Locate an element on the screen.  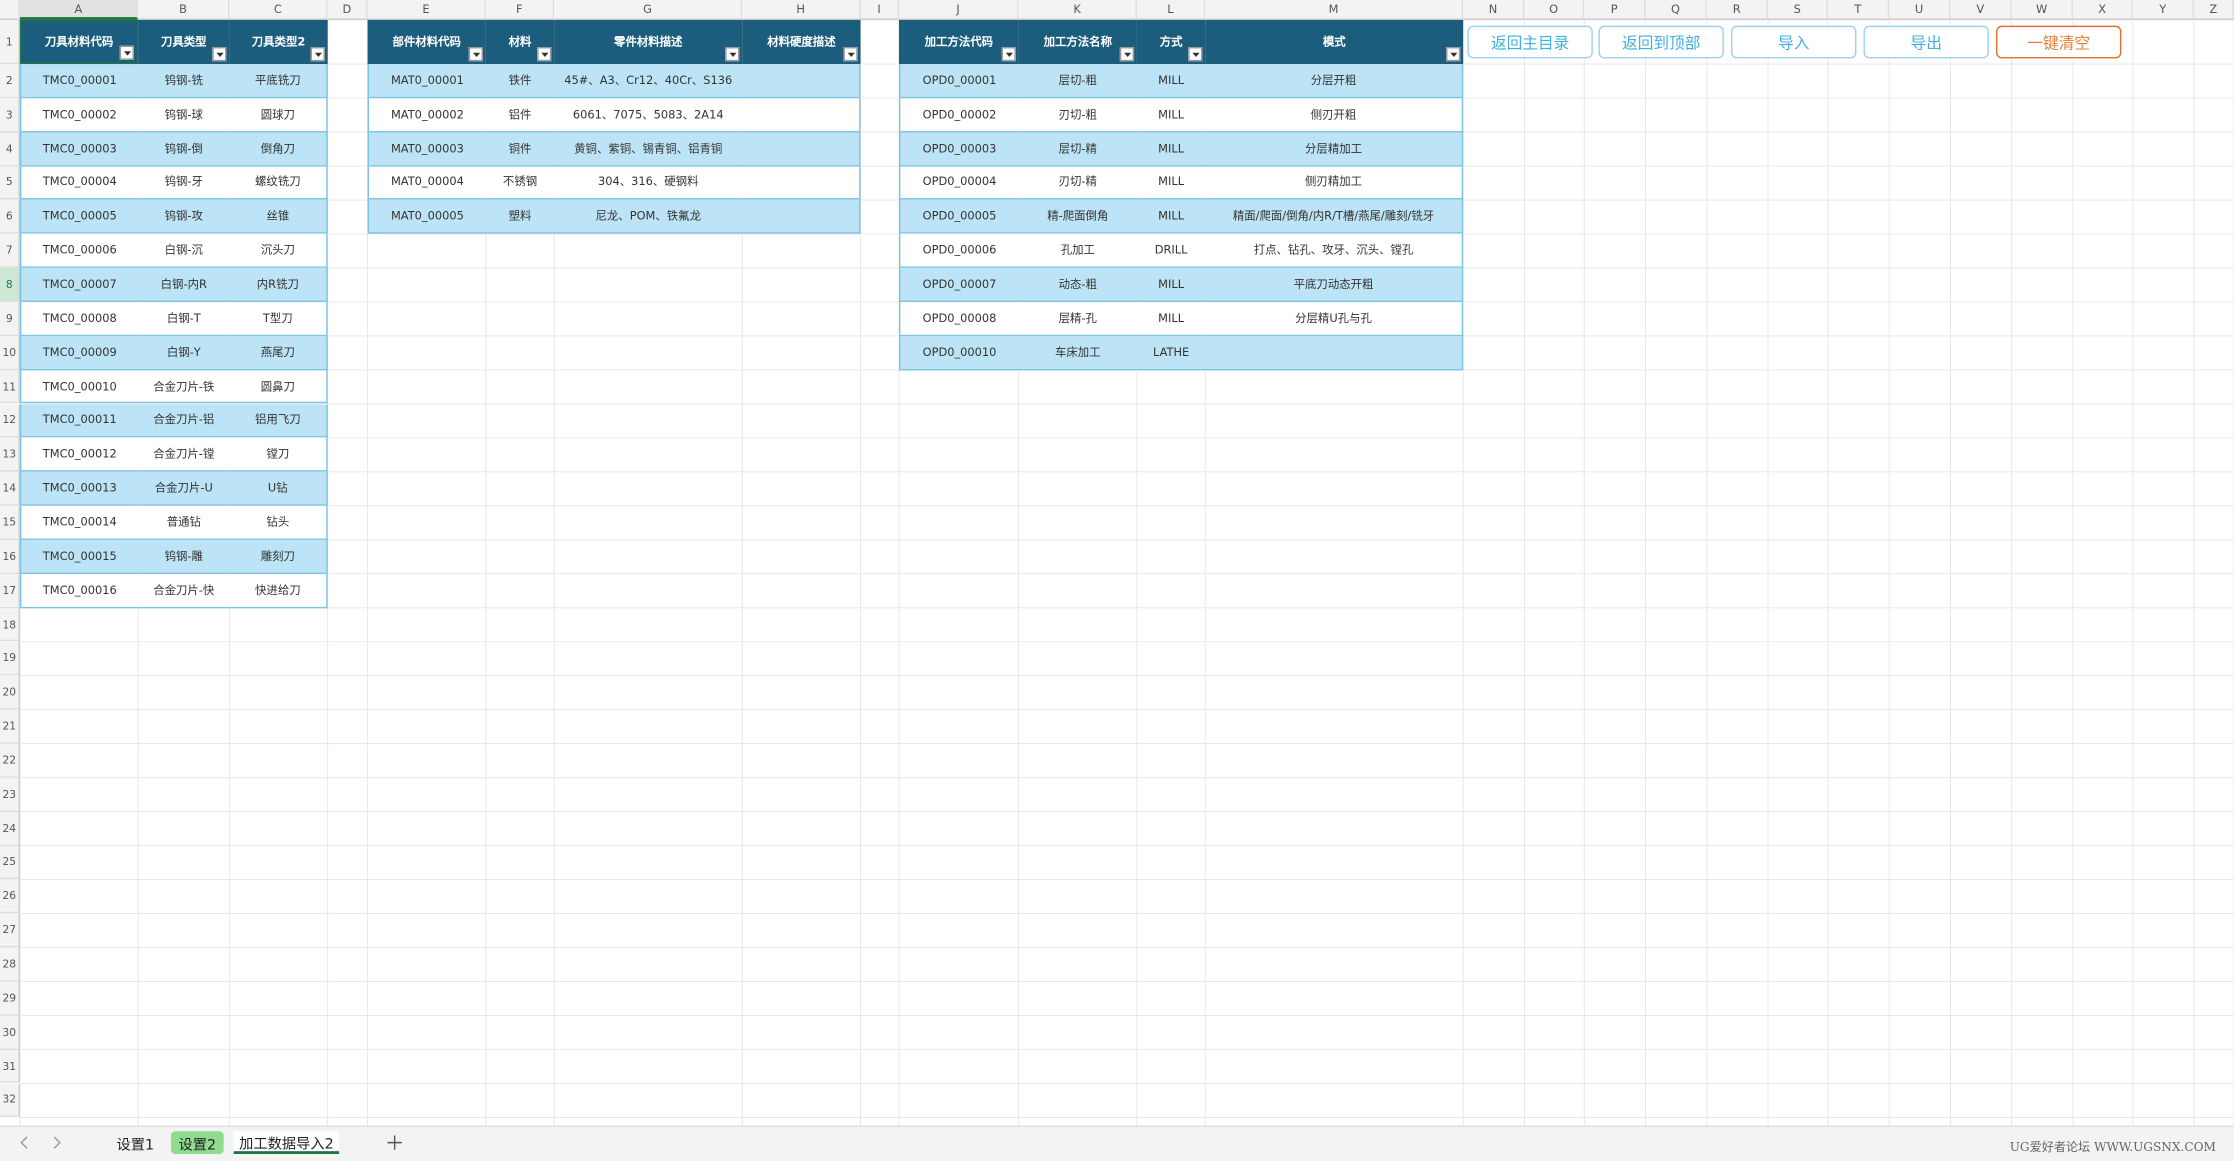
column-header: U is located at coordinates (1920, 10).